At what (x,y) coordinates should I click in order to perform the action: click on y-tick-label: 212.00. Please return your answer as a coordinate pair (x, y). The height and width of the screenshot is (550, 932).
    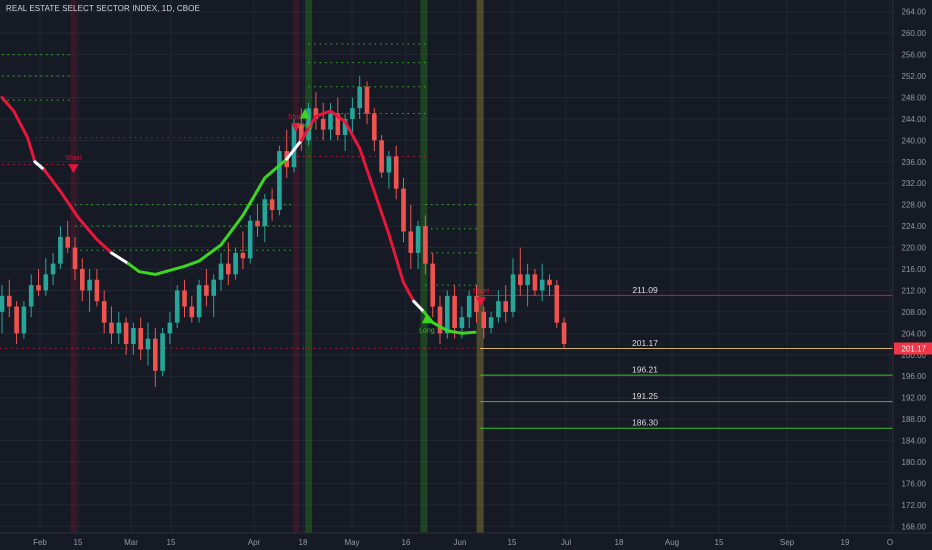
    Looking at the image, I should click on (914, 290).